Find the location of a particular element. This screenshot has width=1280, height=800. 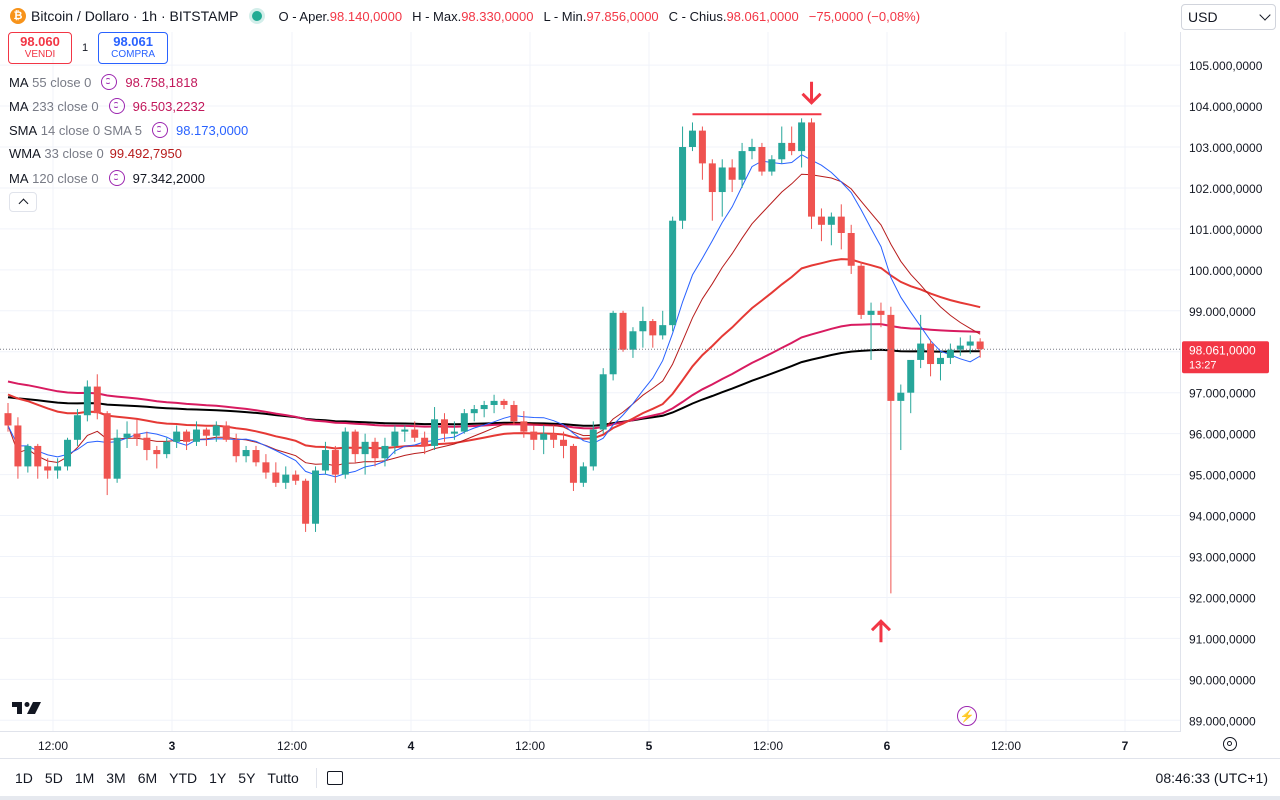

timeframe-5d: 5D is located at coordinates (53, 778).